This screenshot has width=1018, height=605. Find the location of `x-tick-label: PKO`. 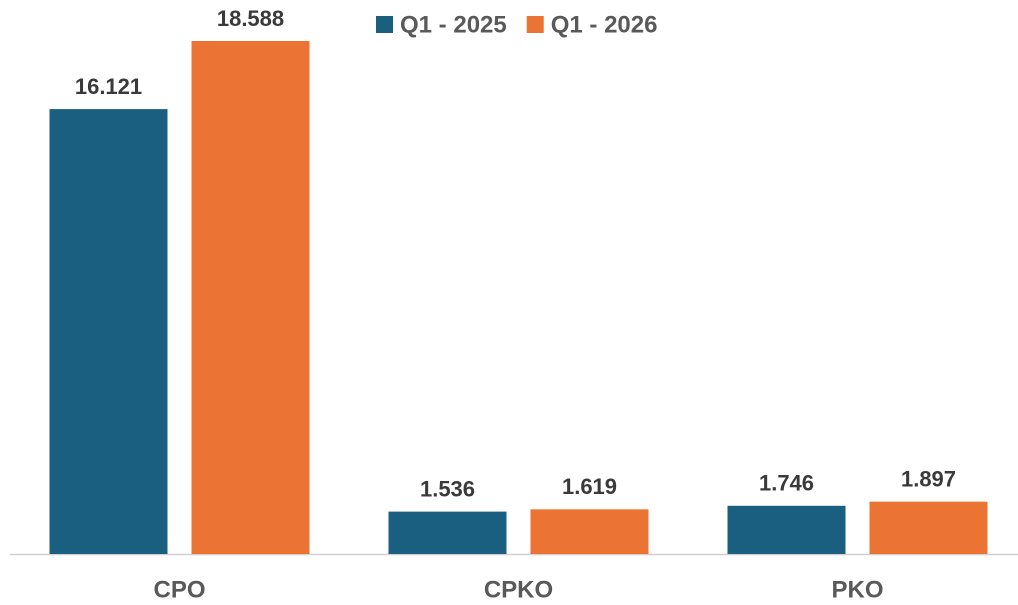

x-tick-label: PKO is located at coordinates (857, 589).